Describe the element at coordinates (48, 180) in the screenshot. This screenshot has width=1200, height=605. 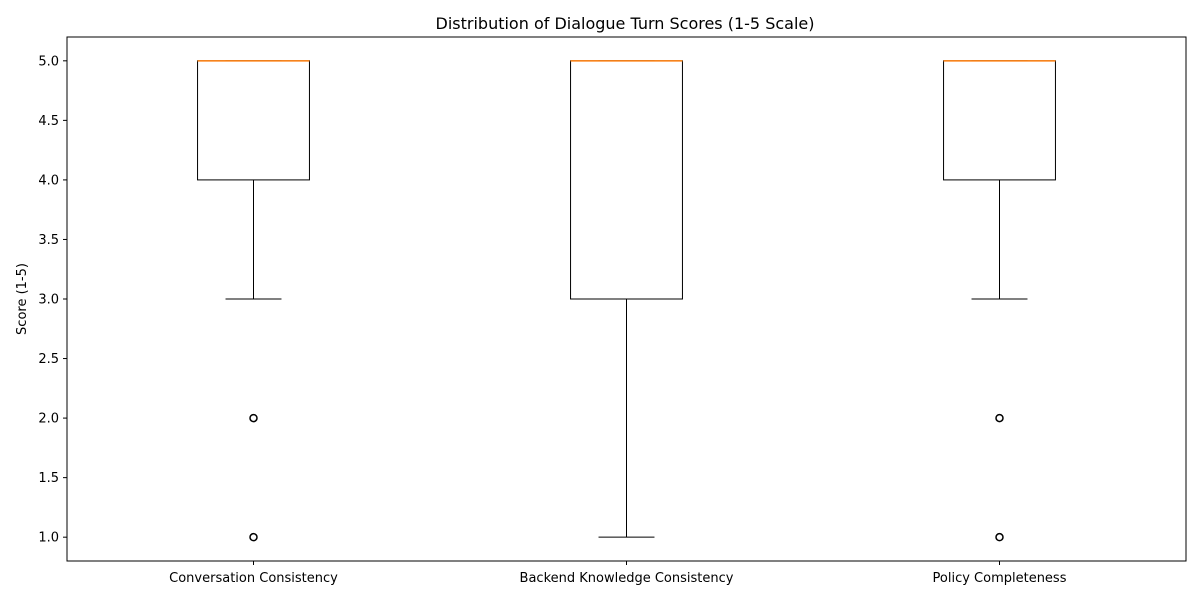
I see `y-tick-label: 4.0` at that location.